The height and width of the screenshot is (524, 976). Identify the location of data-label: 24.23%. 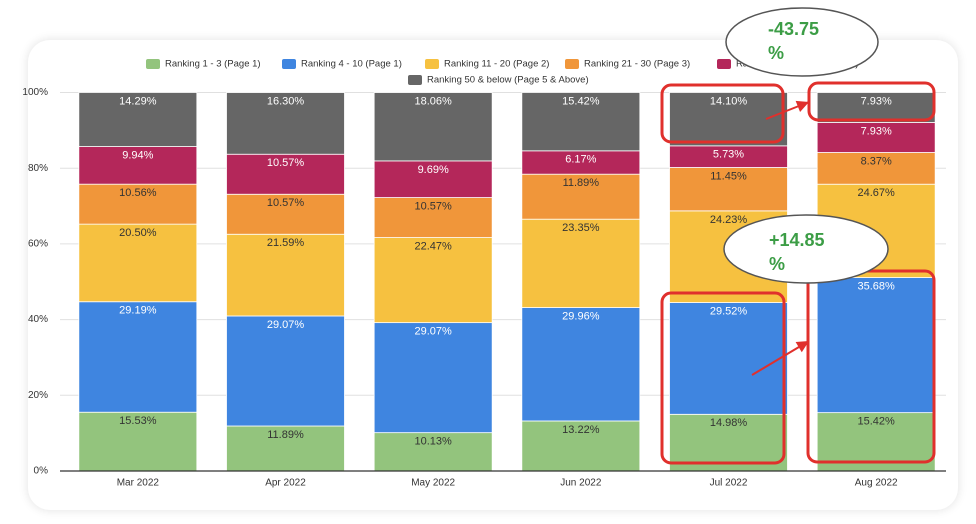
(729, 220).